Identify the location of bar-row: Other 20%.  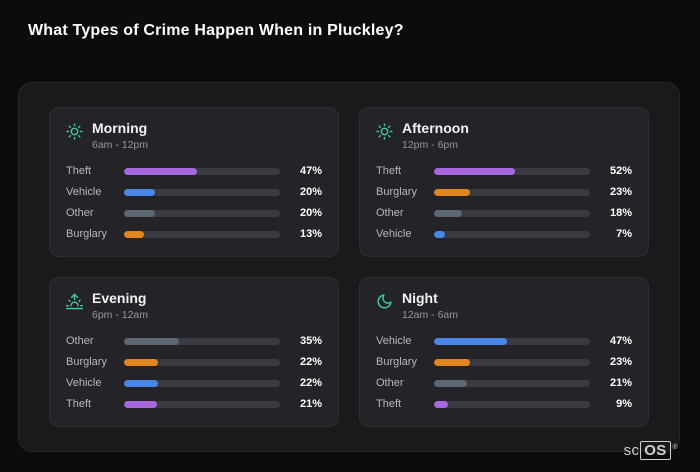
(194, 213).